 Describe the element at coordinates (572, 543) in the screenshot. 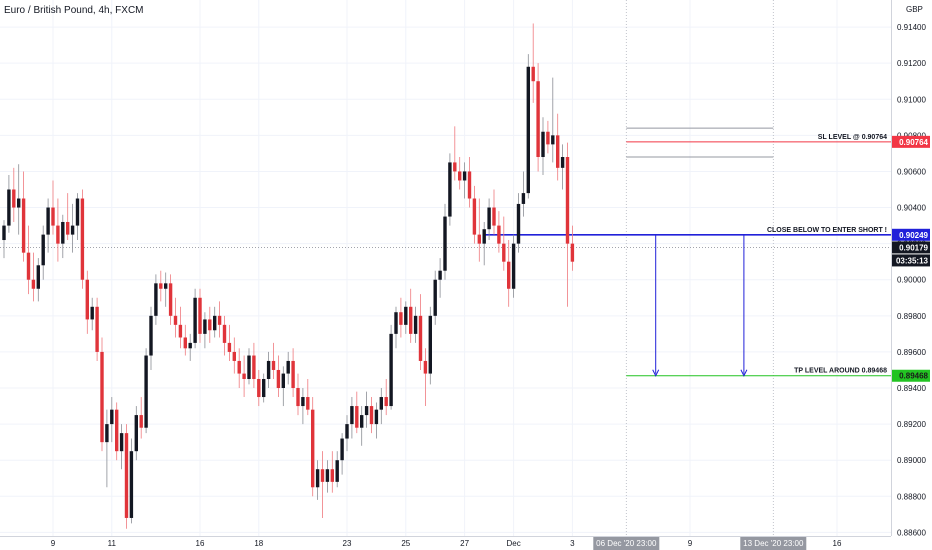

I see `time-tick-label: 3` at that location.